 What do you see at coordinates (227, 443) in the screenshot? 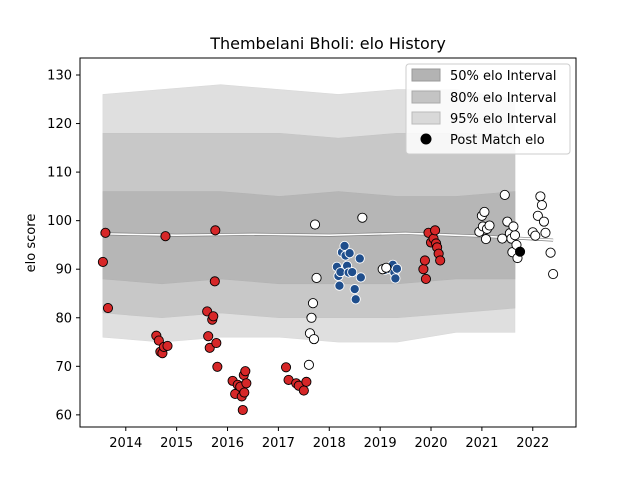
I see `x-tick-label: 2016` at bounding box center [227, 443].